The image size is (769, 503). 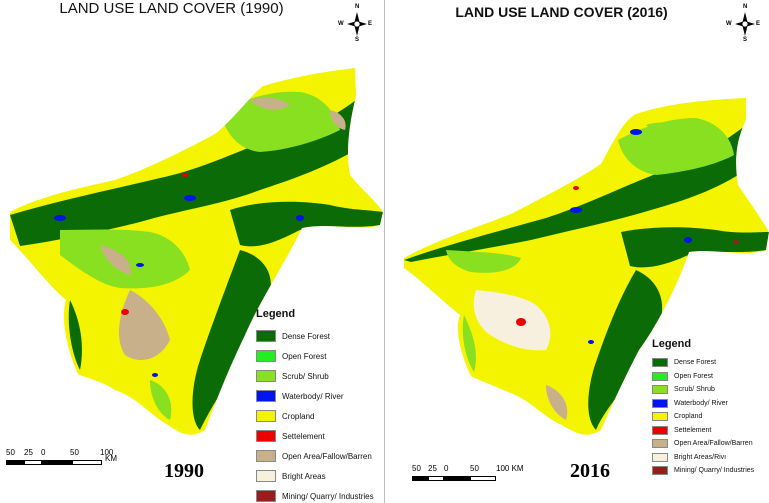 I want to click on legend-item: Bright Areas/Rivı, so click(x=703, y=458).